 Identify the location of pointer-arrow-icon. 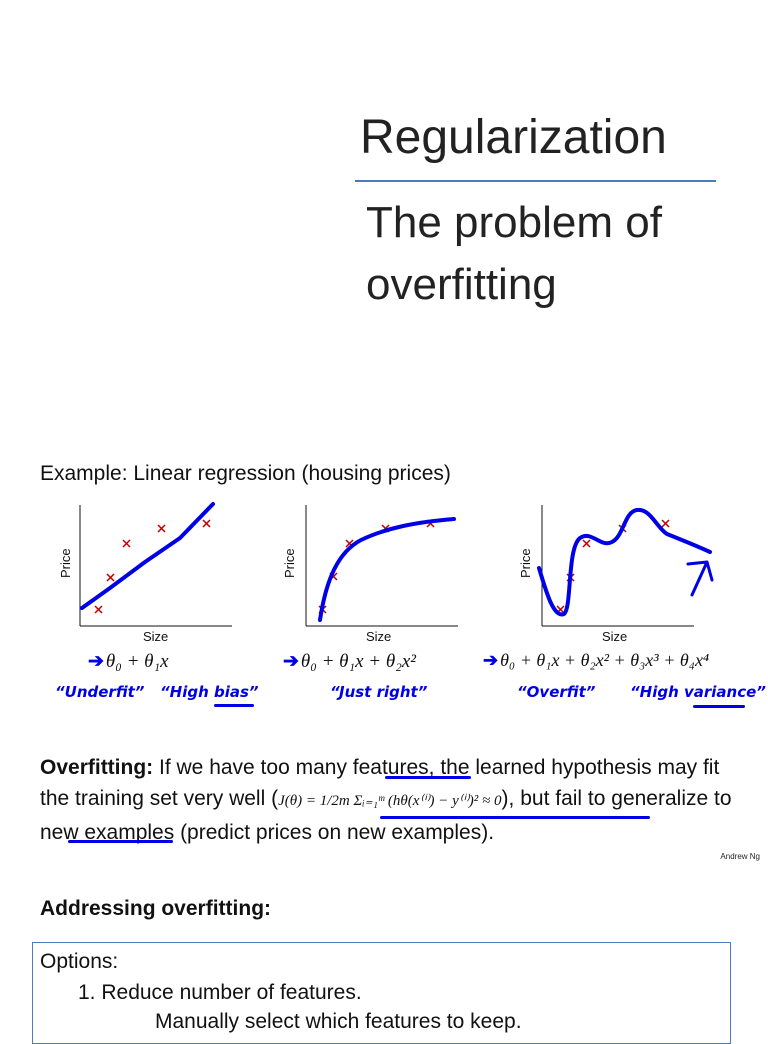
(700, 578).